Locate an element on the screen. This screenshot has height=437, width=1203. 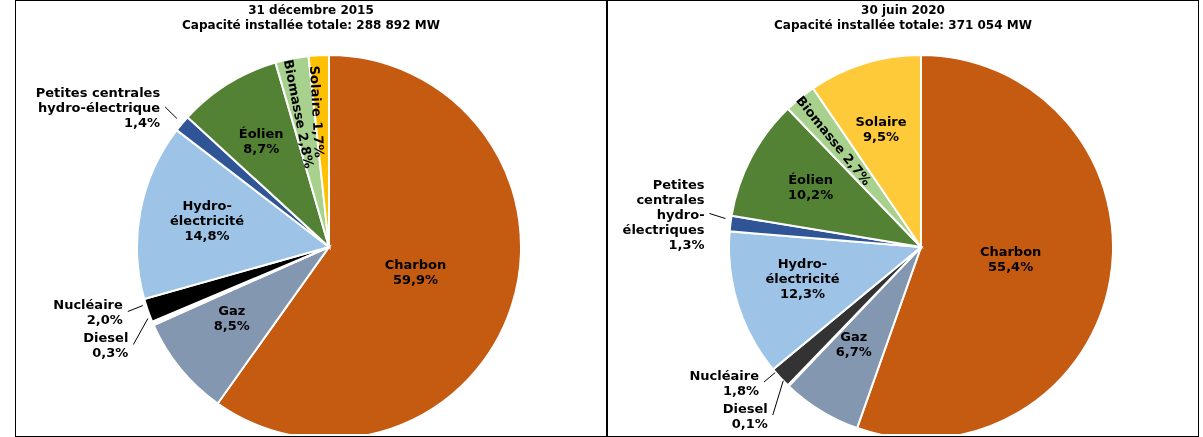
data-label: 1,8% is located at coordinates (741, 389).